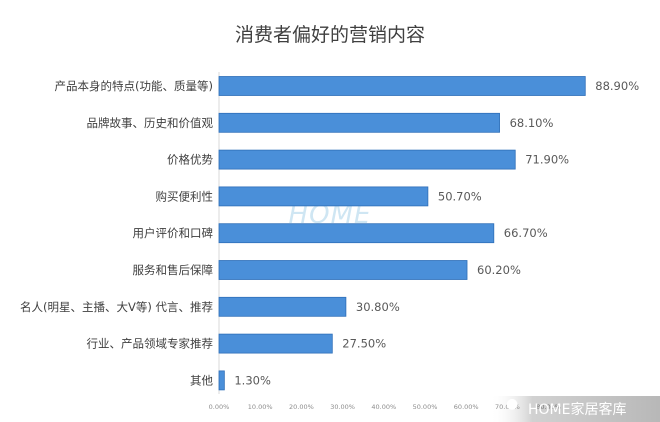  Describe the element at coordinates (173, 233) in the screenshot. I see `category-label: 用户评价和口碑` at that location.